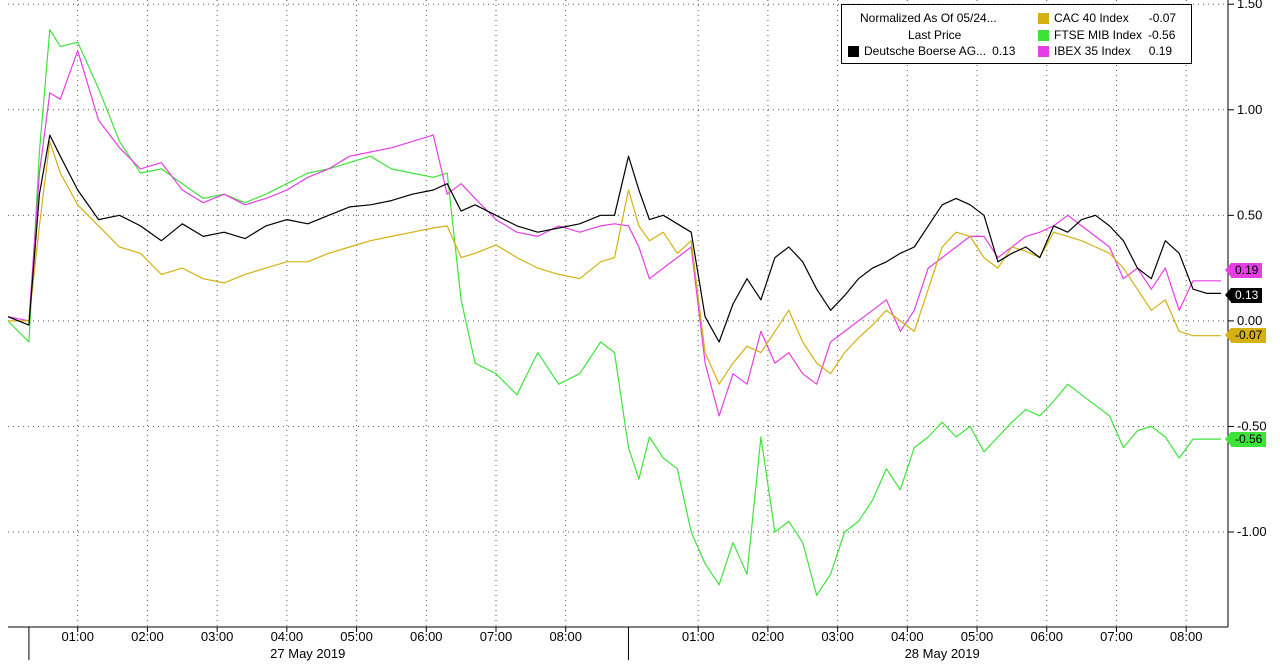  I want to click on last-price-tag-ftse-mib: -0.56, so click(1245, 439).